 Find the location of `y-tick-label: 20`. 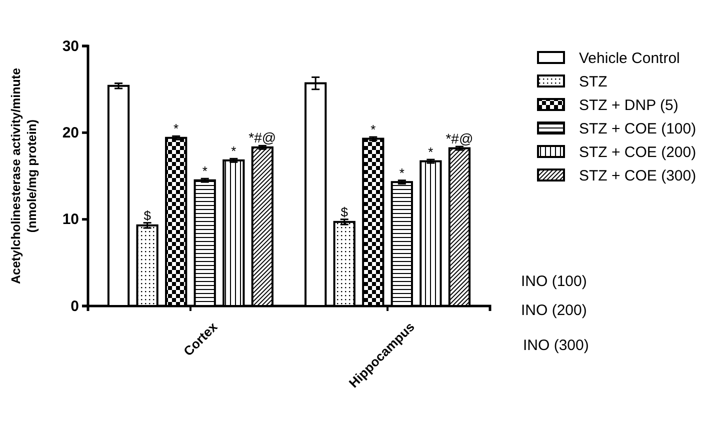

y-tick-label: 20 is located at coordinates (70, 133).